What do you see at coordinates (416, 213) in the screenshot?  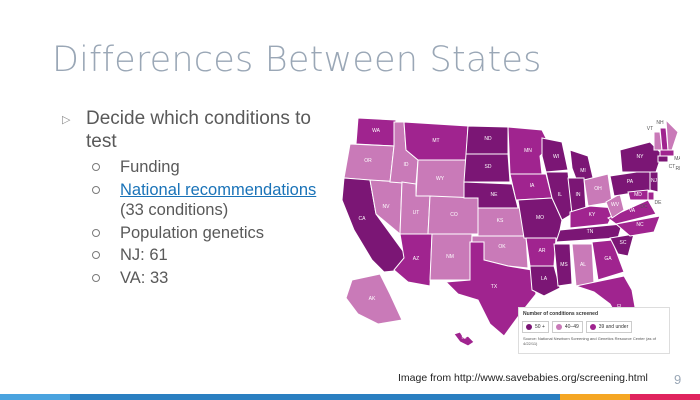 I see `state-label-ut: UT` at bounding box center [416, 213].